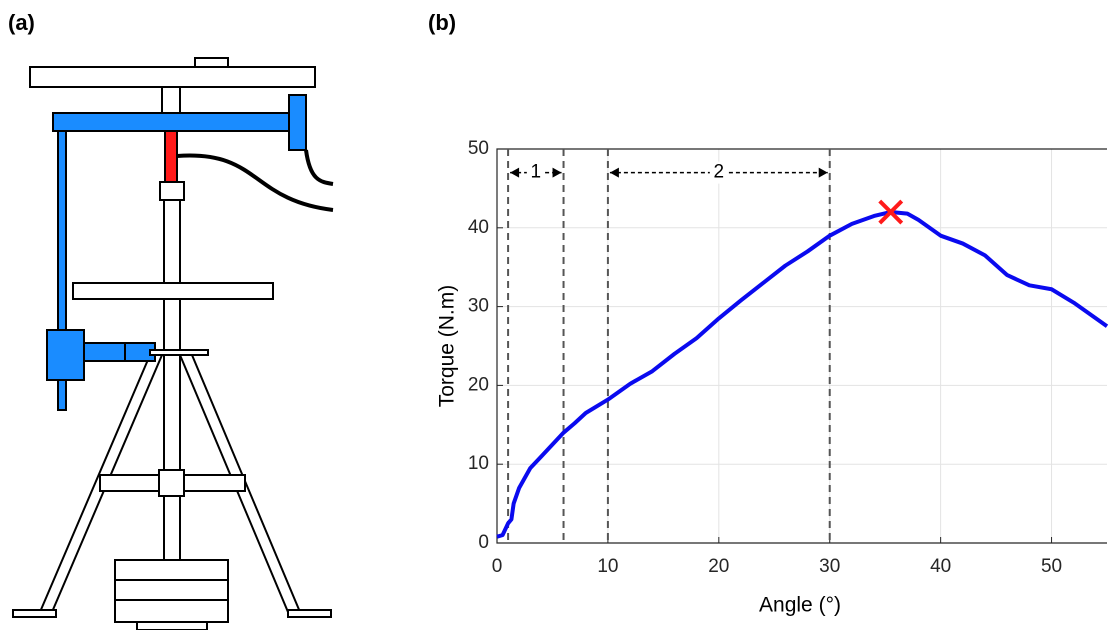  Describe the element at coordinates (891, 212) in the screenshot. I see `peak-marker` at that location.